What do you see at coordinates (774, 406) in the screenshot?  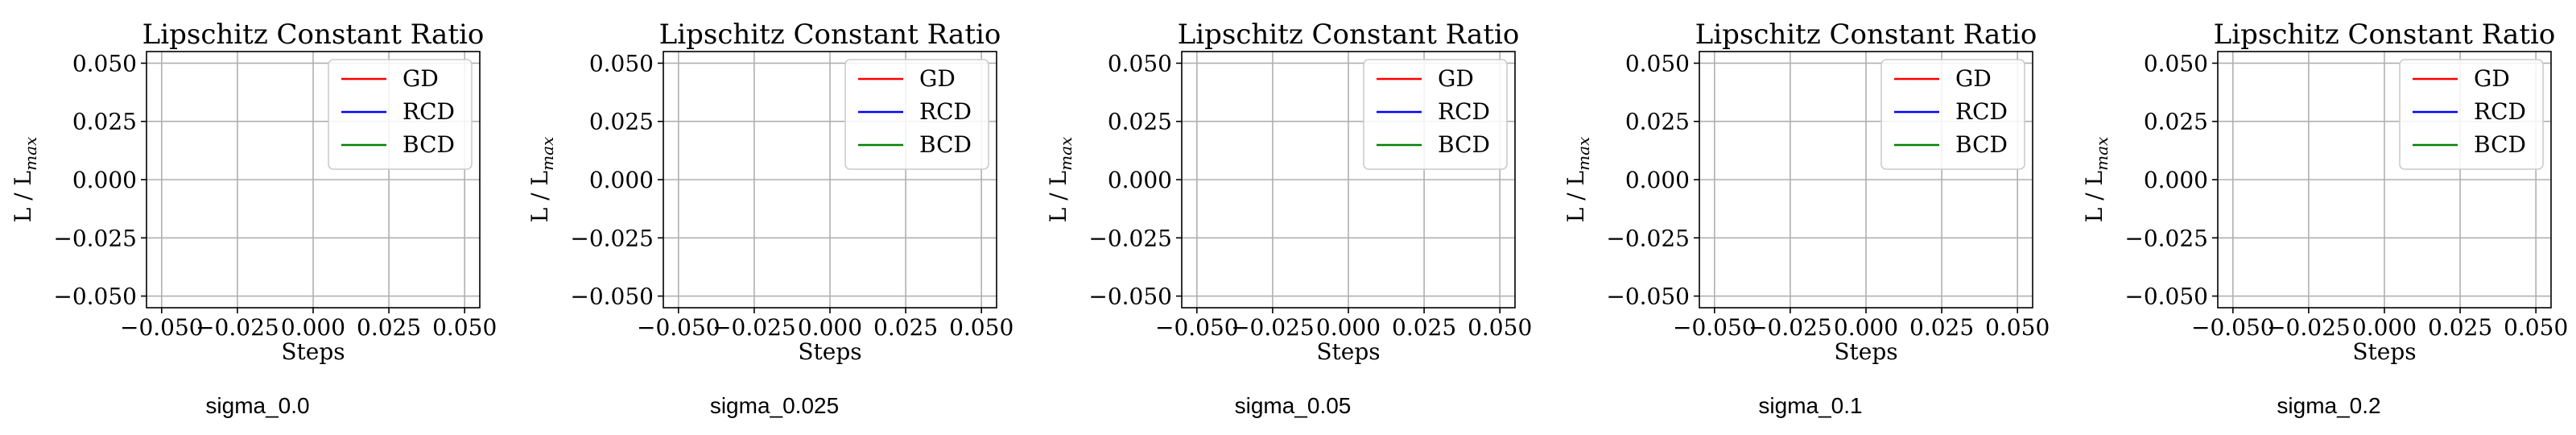 I see `chart-caption: sigma_0.025` at bounding box center [774, 406].